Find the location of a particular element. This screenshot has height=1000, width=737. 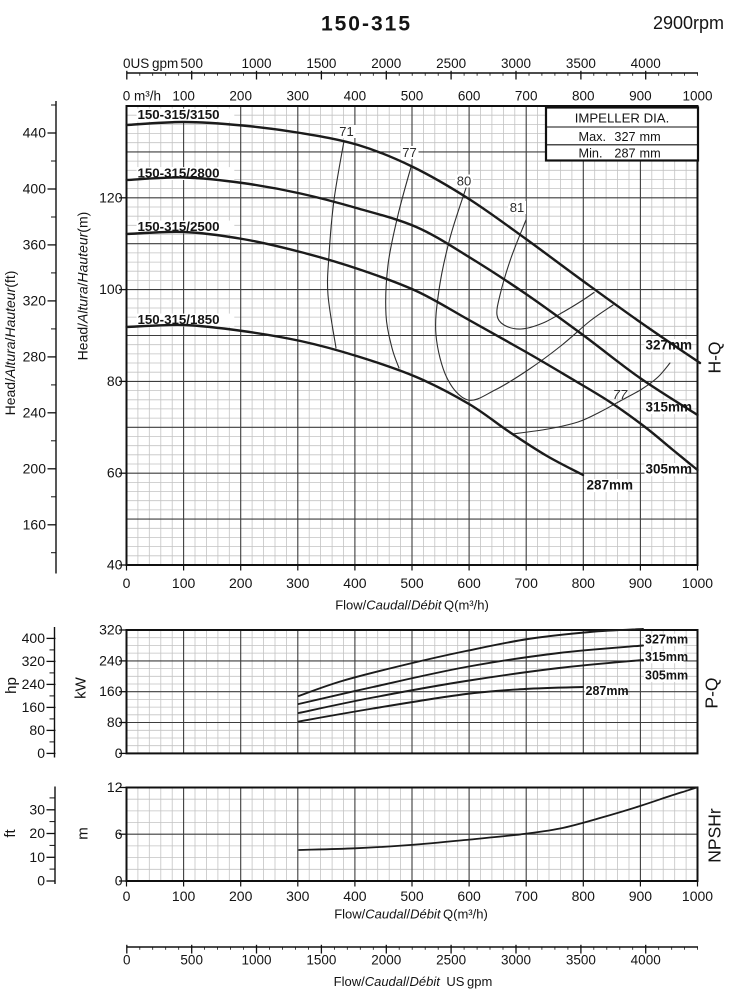

svg-text: 20 is located at coordinates (37, 833).